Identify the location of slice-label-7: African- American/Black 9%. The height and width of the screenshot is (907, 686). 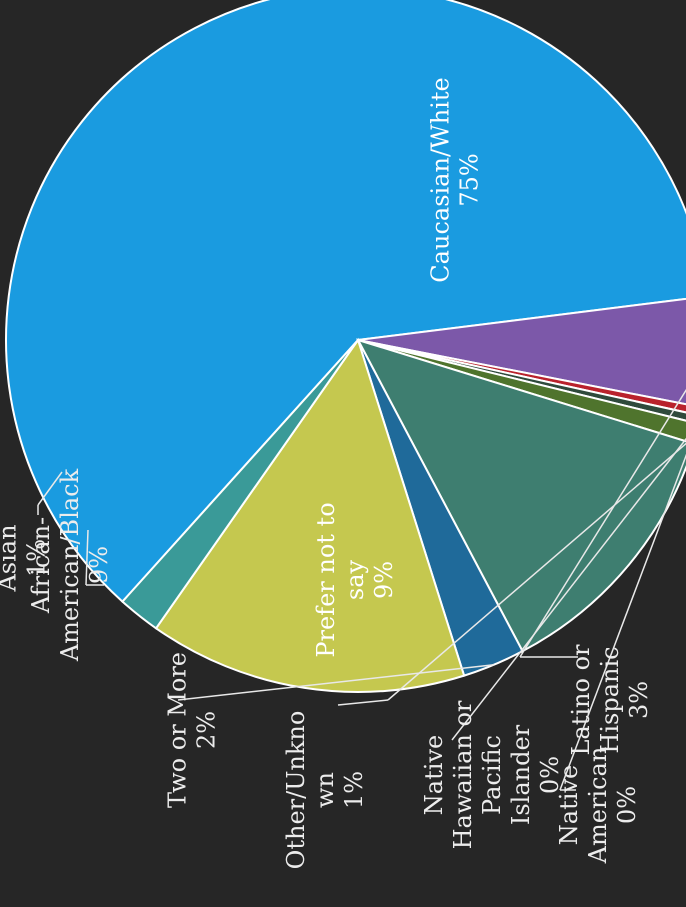
(70, 565).